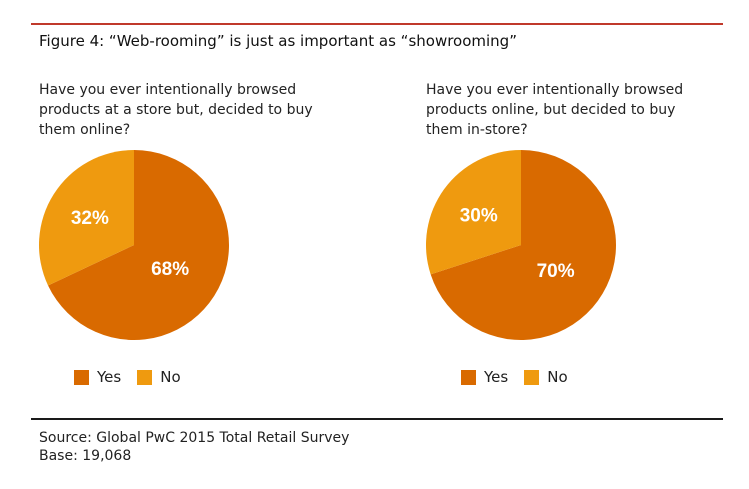 The width and height of the screenshot is (749, 489). What do you see at coordinates (170, 269) in the screenshot?
I see `pie-label-yes: 68%` at bounding box center [170, 269].